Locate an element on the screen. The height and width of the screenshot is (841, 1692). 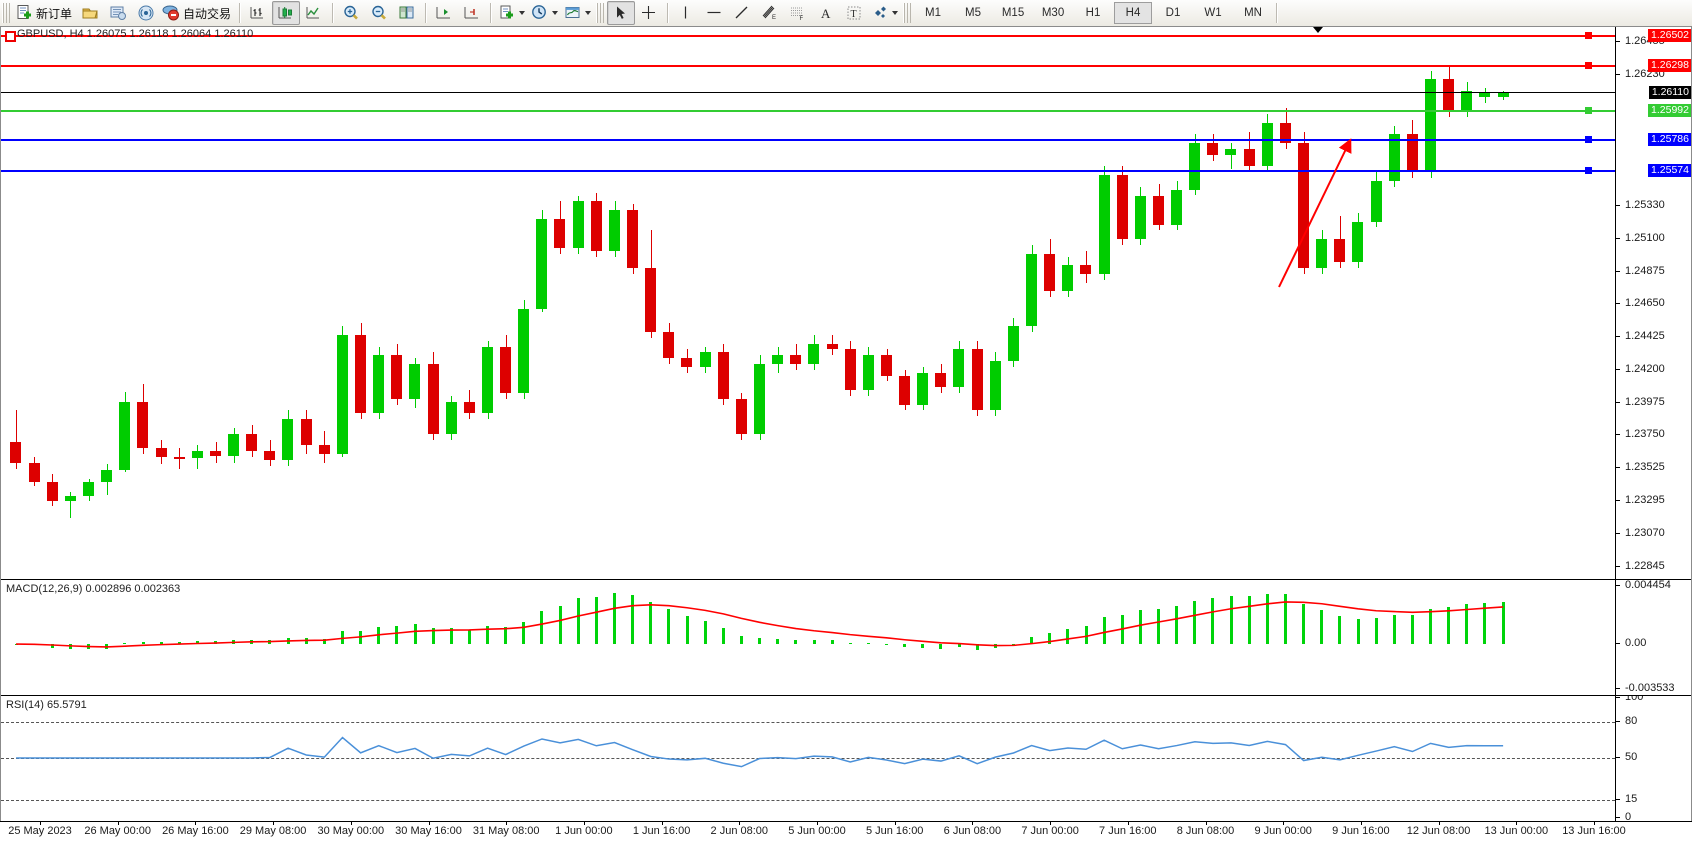
macd-axis: 0.004454 0.00 -0.003533 is located at coordinates (1653, 638).